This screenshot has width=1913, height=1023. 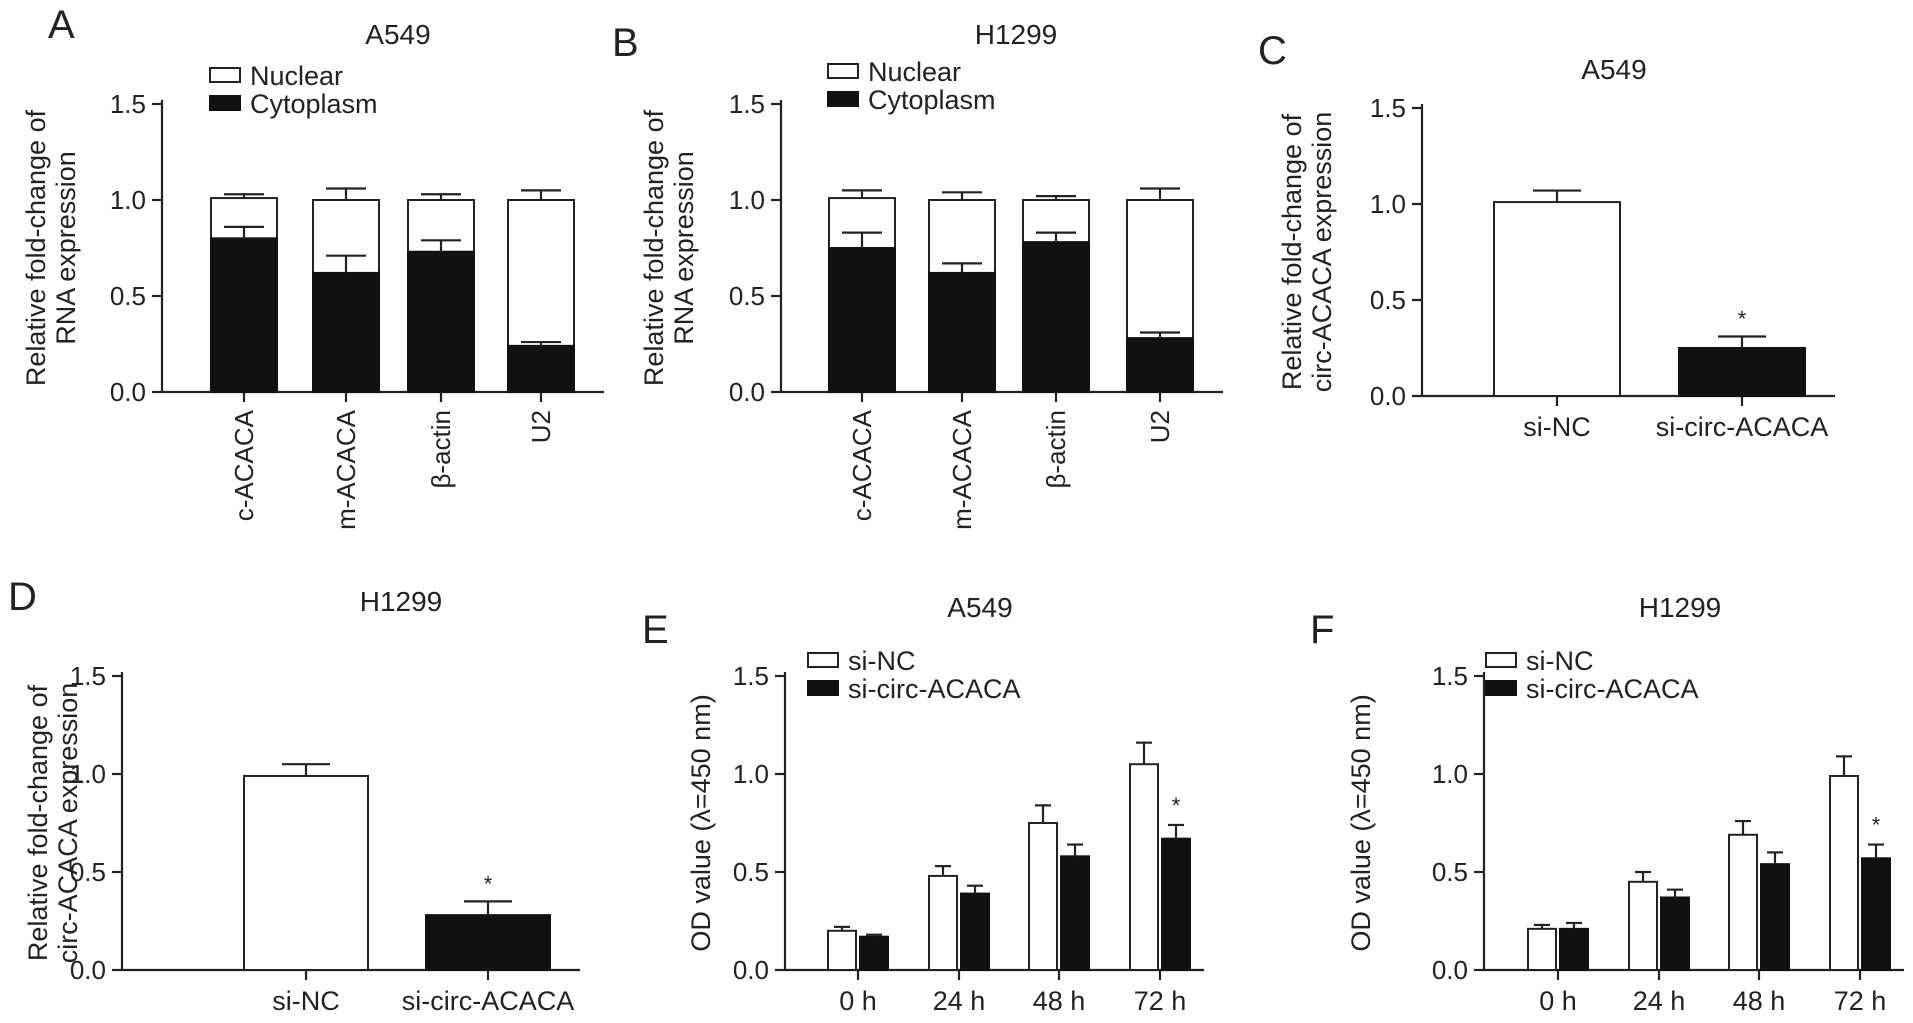 What do you see at coordinates (22, 597) in the screenshot?
I see `panel-letter: D` at bounding box center [22, 597].